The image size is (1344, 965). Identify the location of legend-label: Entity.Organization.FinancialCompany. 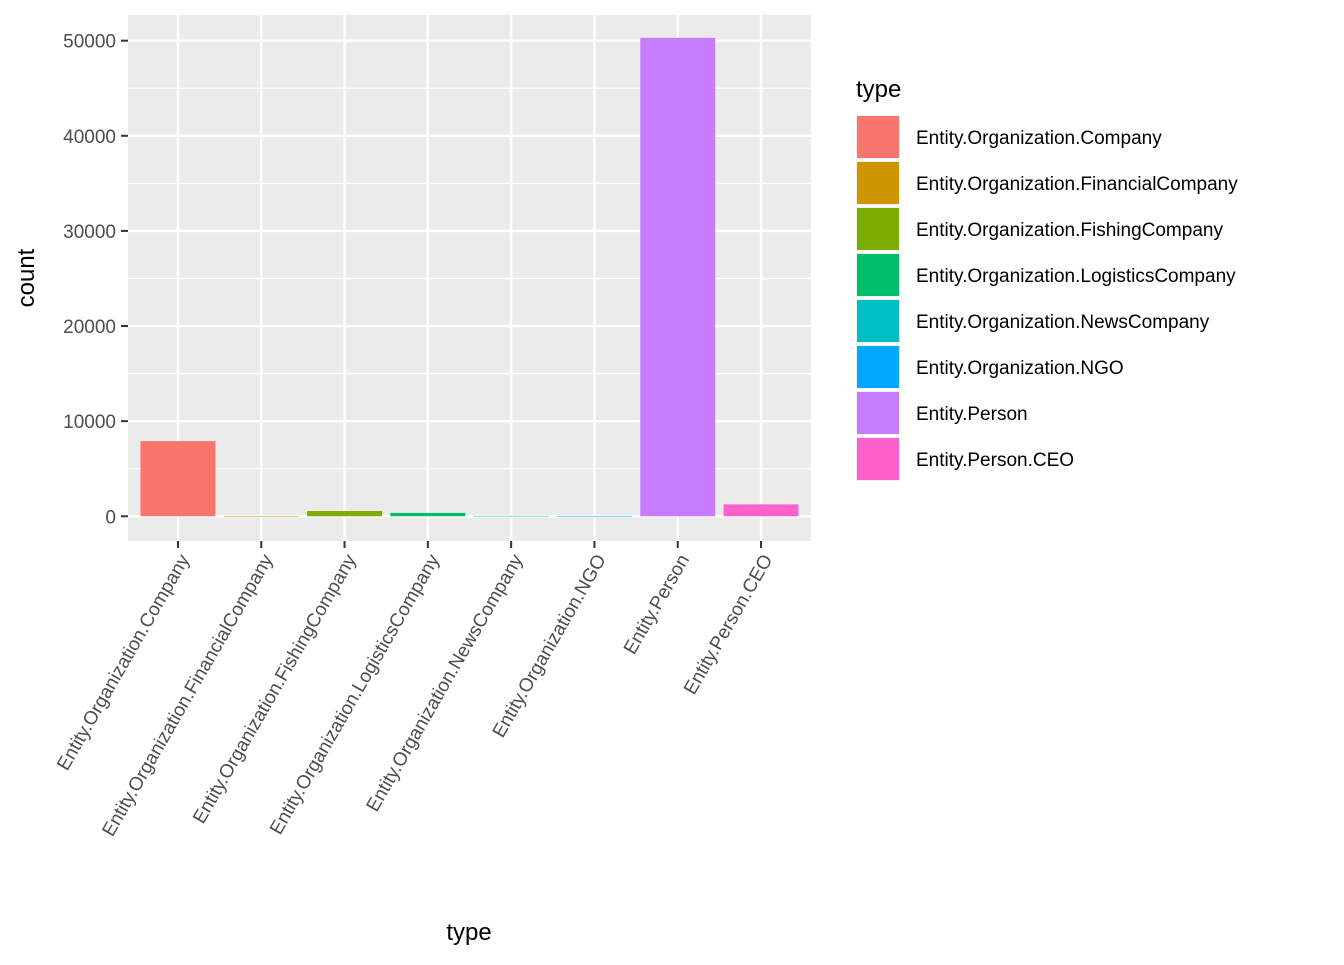
(1077, 184).